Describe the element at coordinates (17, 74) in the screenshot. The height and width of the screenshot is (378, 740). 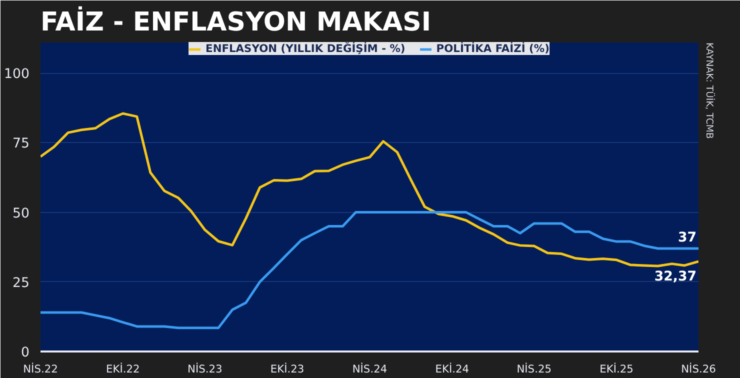
I see `y-tick-label: 100` at that location.